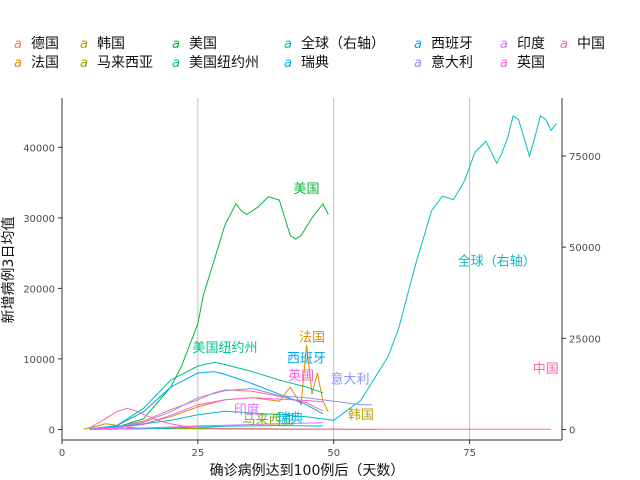 This screenshot has height=480, width=640. Describe the element at coordinates (39, 289) in the screenshot. I see `y-tick-label-left: 20000` at that location.